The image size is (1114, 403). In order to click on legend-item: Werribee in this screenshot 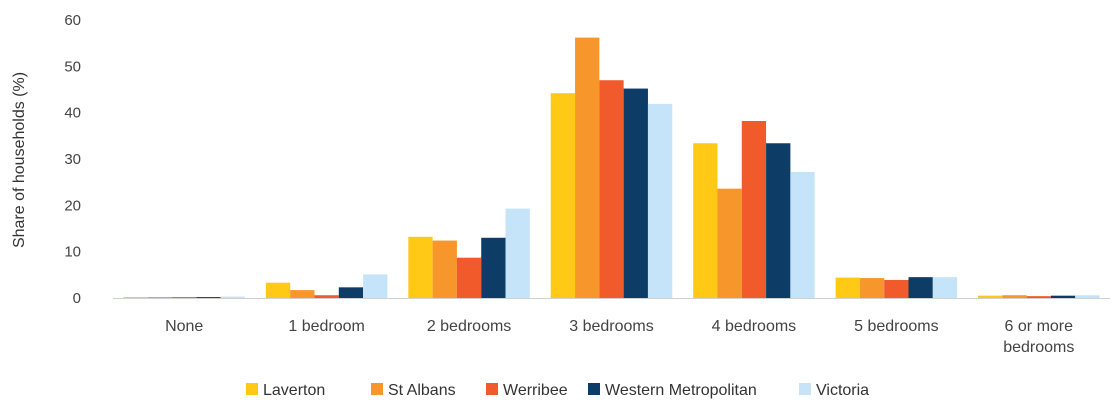, I will do `click(527, 390)`.